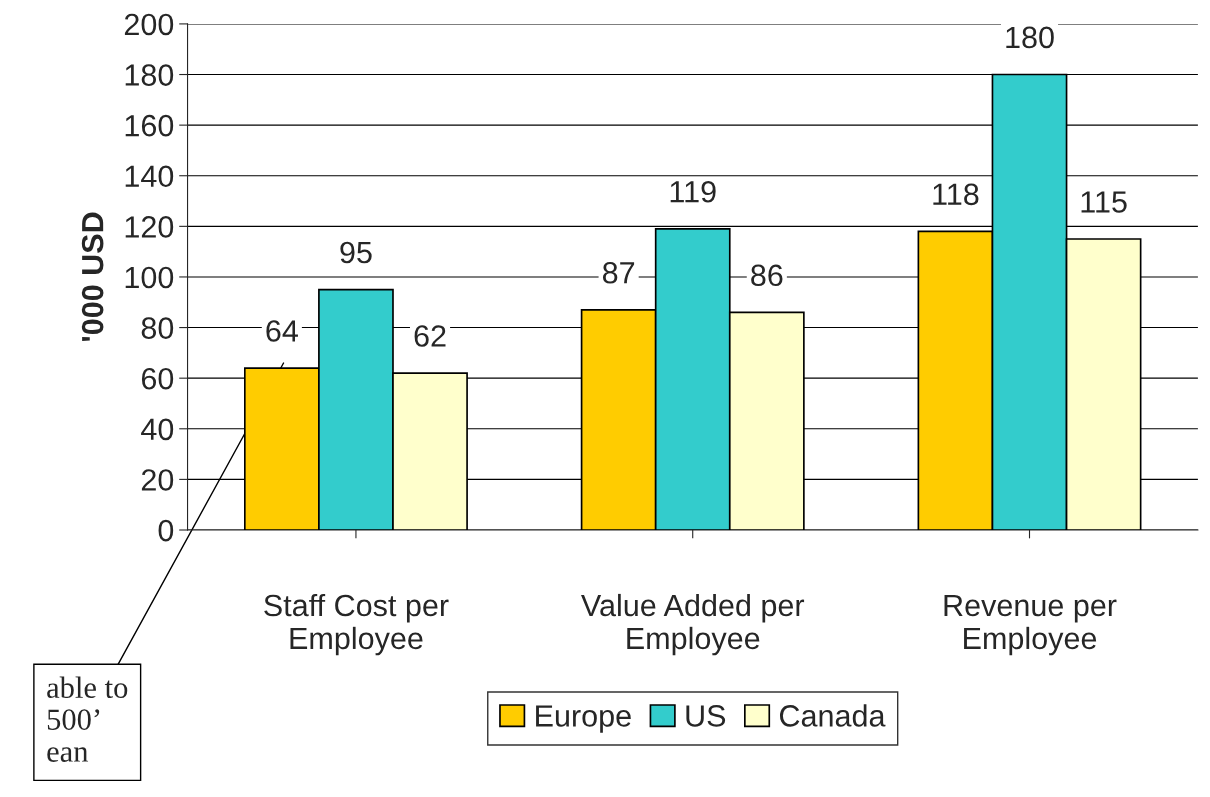  What do you see at coordinates (430, 336) in the screenshot?
I see `data-label: 62` at bounding box center [430, 336].